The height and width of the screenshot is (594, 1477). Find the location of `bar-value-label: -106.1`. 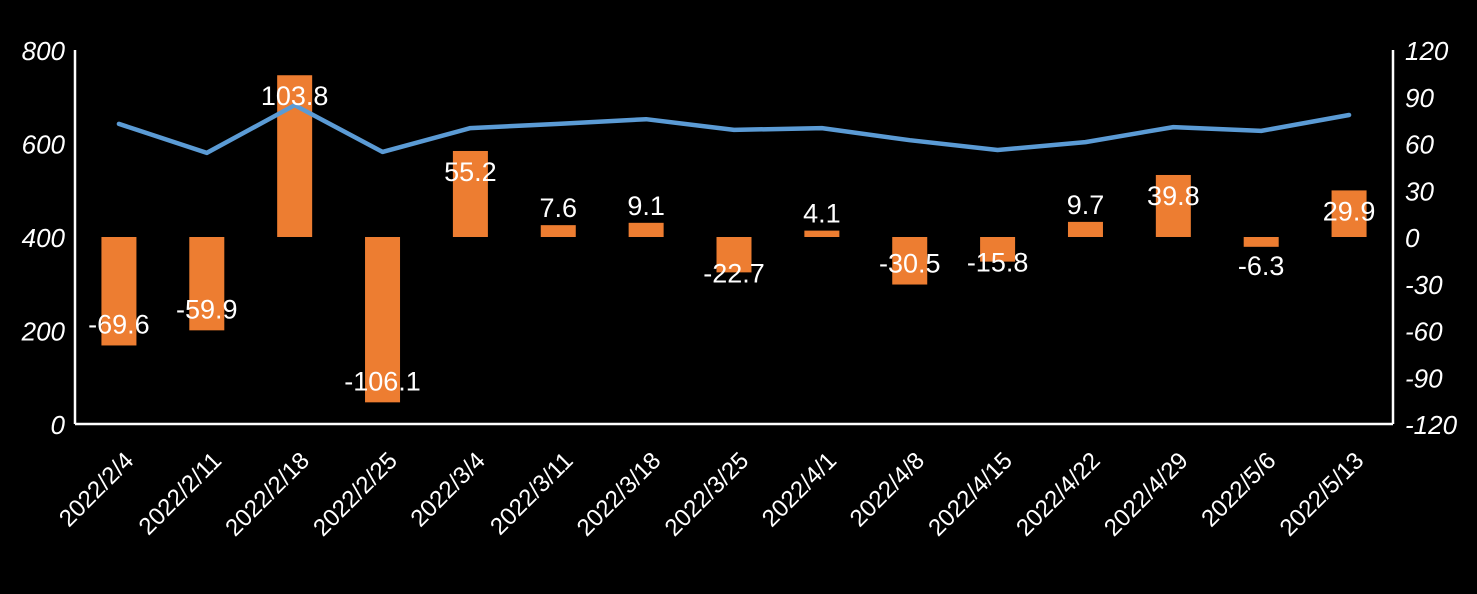

bar-value-label: -106.1 is located at coordinates (382, 381).